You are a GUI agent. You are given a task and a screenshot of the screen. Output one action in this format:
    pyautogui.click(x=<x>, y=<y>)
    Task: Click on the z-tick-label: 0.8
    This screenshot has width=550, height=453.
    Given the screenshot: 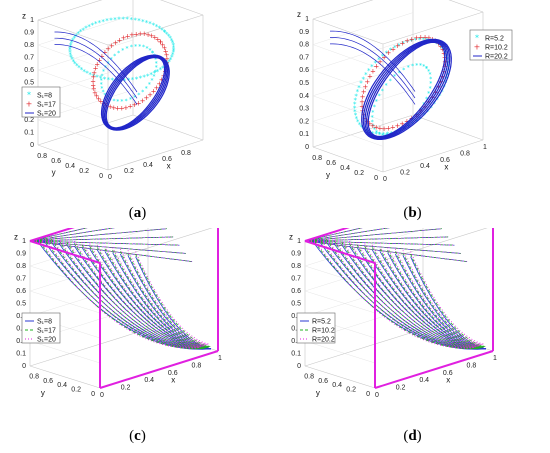 What is the action you would take?
    pyautogui.click(x=304, y=45)
    